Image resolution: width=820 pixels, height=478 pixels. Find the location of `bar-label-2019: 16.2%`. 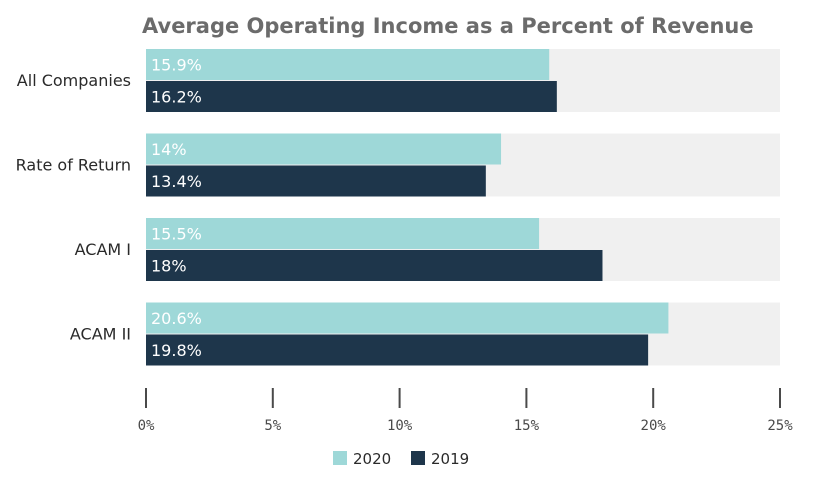

bar-label-2019: 16.2% is located at coordinates (176, 97).